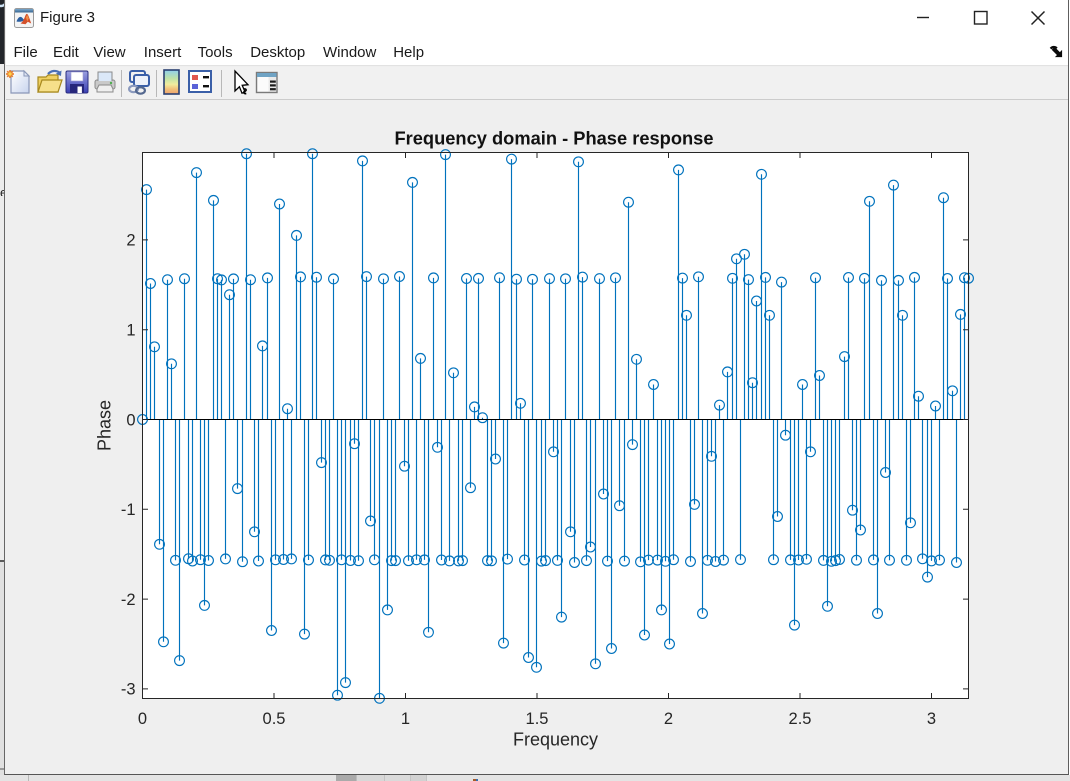 The width and height of the screenshot is (1070, 781). I want to click on svg-text: Frequency, so click(555, 740).